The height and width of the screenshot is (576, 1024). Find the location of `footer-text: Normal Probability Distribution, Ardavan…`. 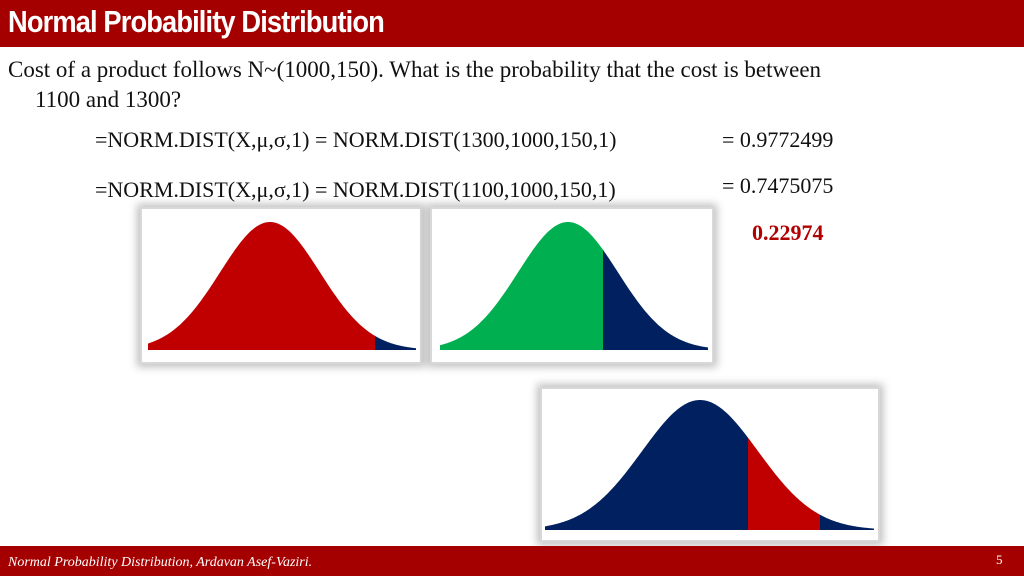

footer-text: Normal Probability Distribution, Ardavan… is located at coordinates (160, 562).